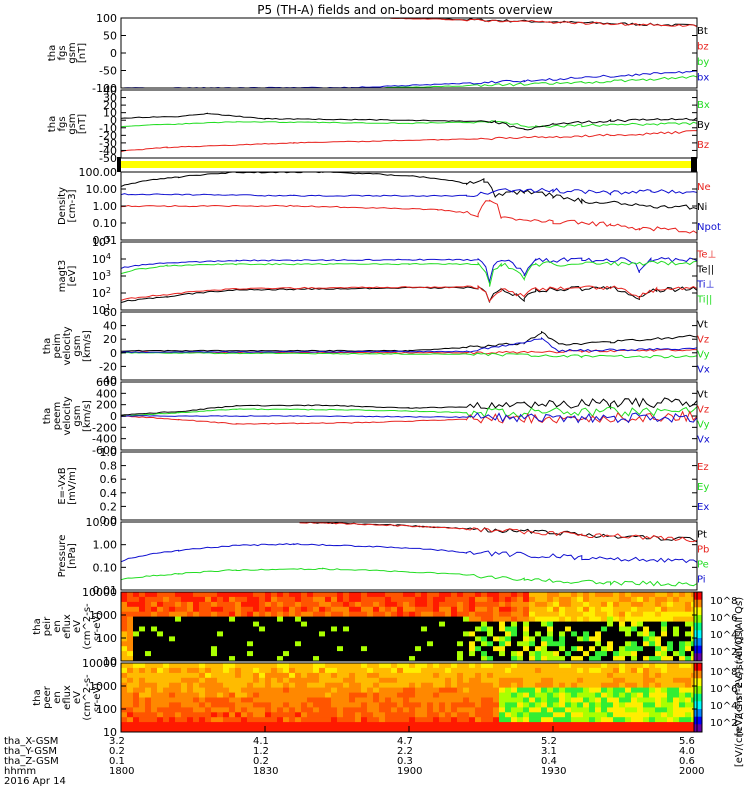  What do you see at coordinates (698, 674) in the screenshot?
I see `colorbar-step` at bounding box center [698, 674].